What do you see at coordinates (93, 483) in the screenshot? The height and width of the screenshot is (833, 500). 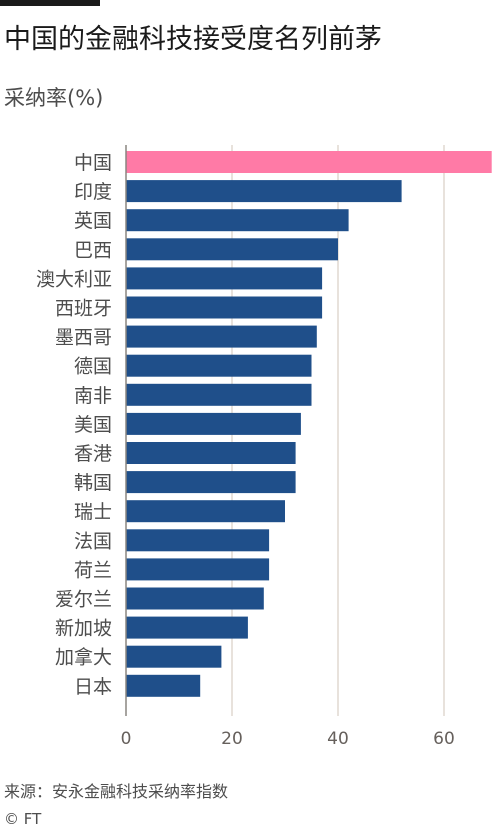 I see `category-label: 韩国` at bounding box center [93, 483].